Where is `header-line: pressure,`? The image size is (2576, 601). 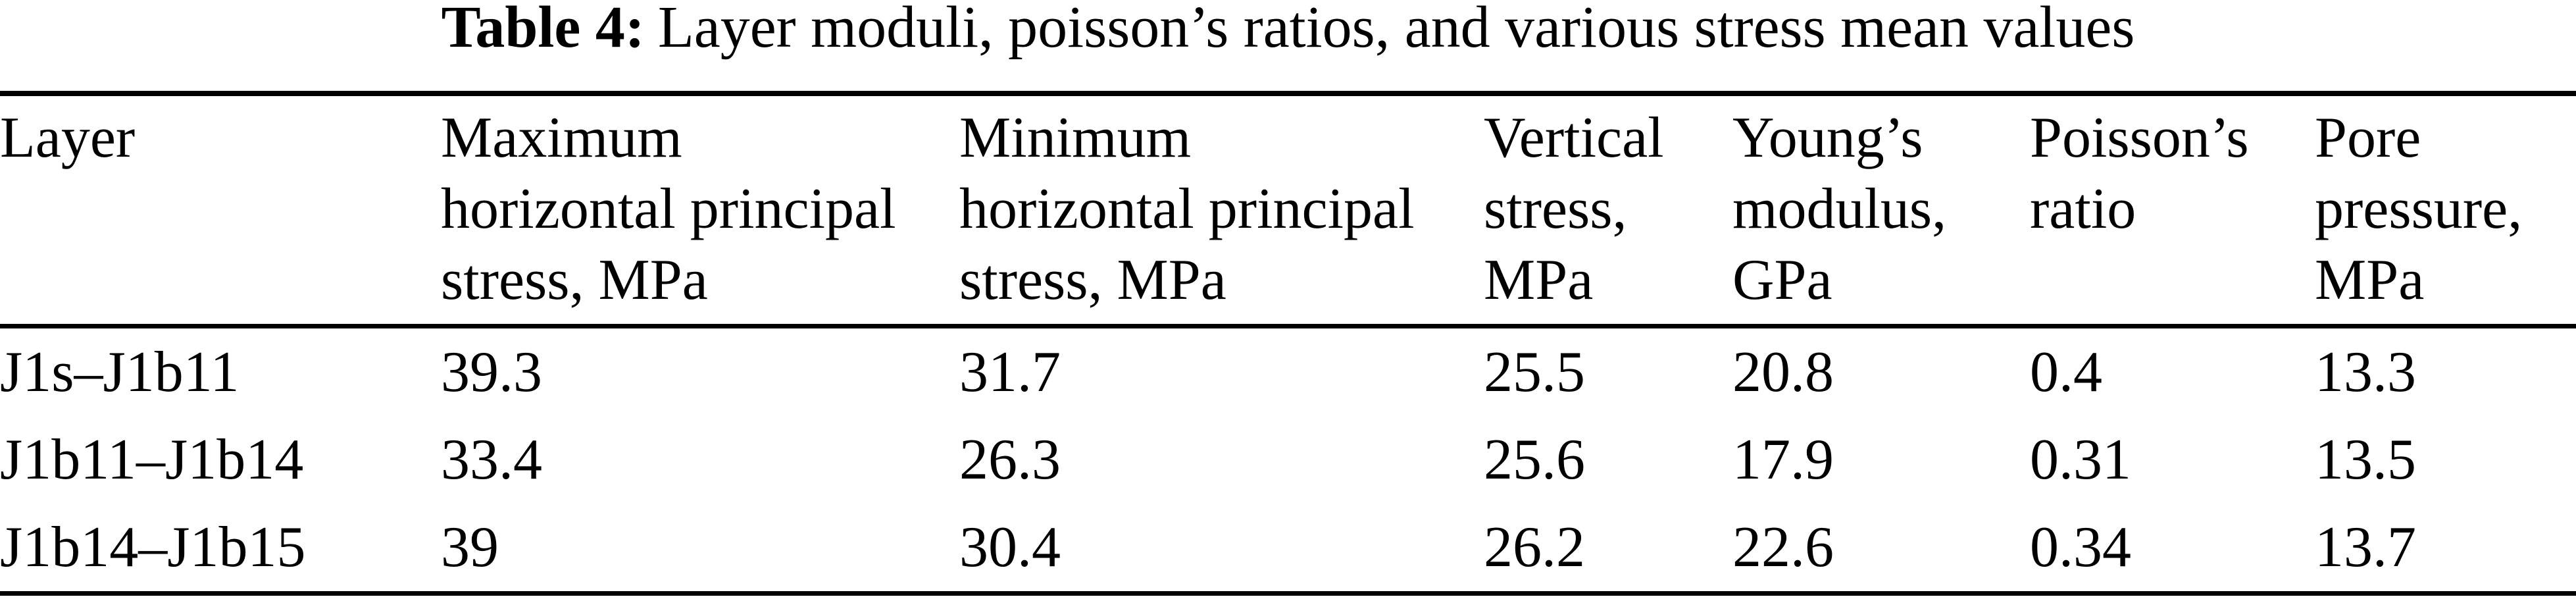 header-line: pressure, is located at coordinates (2419, 209).